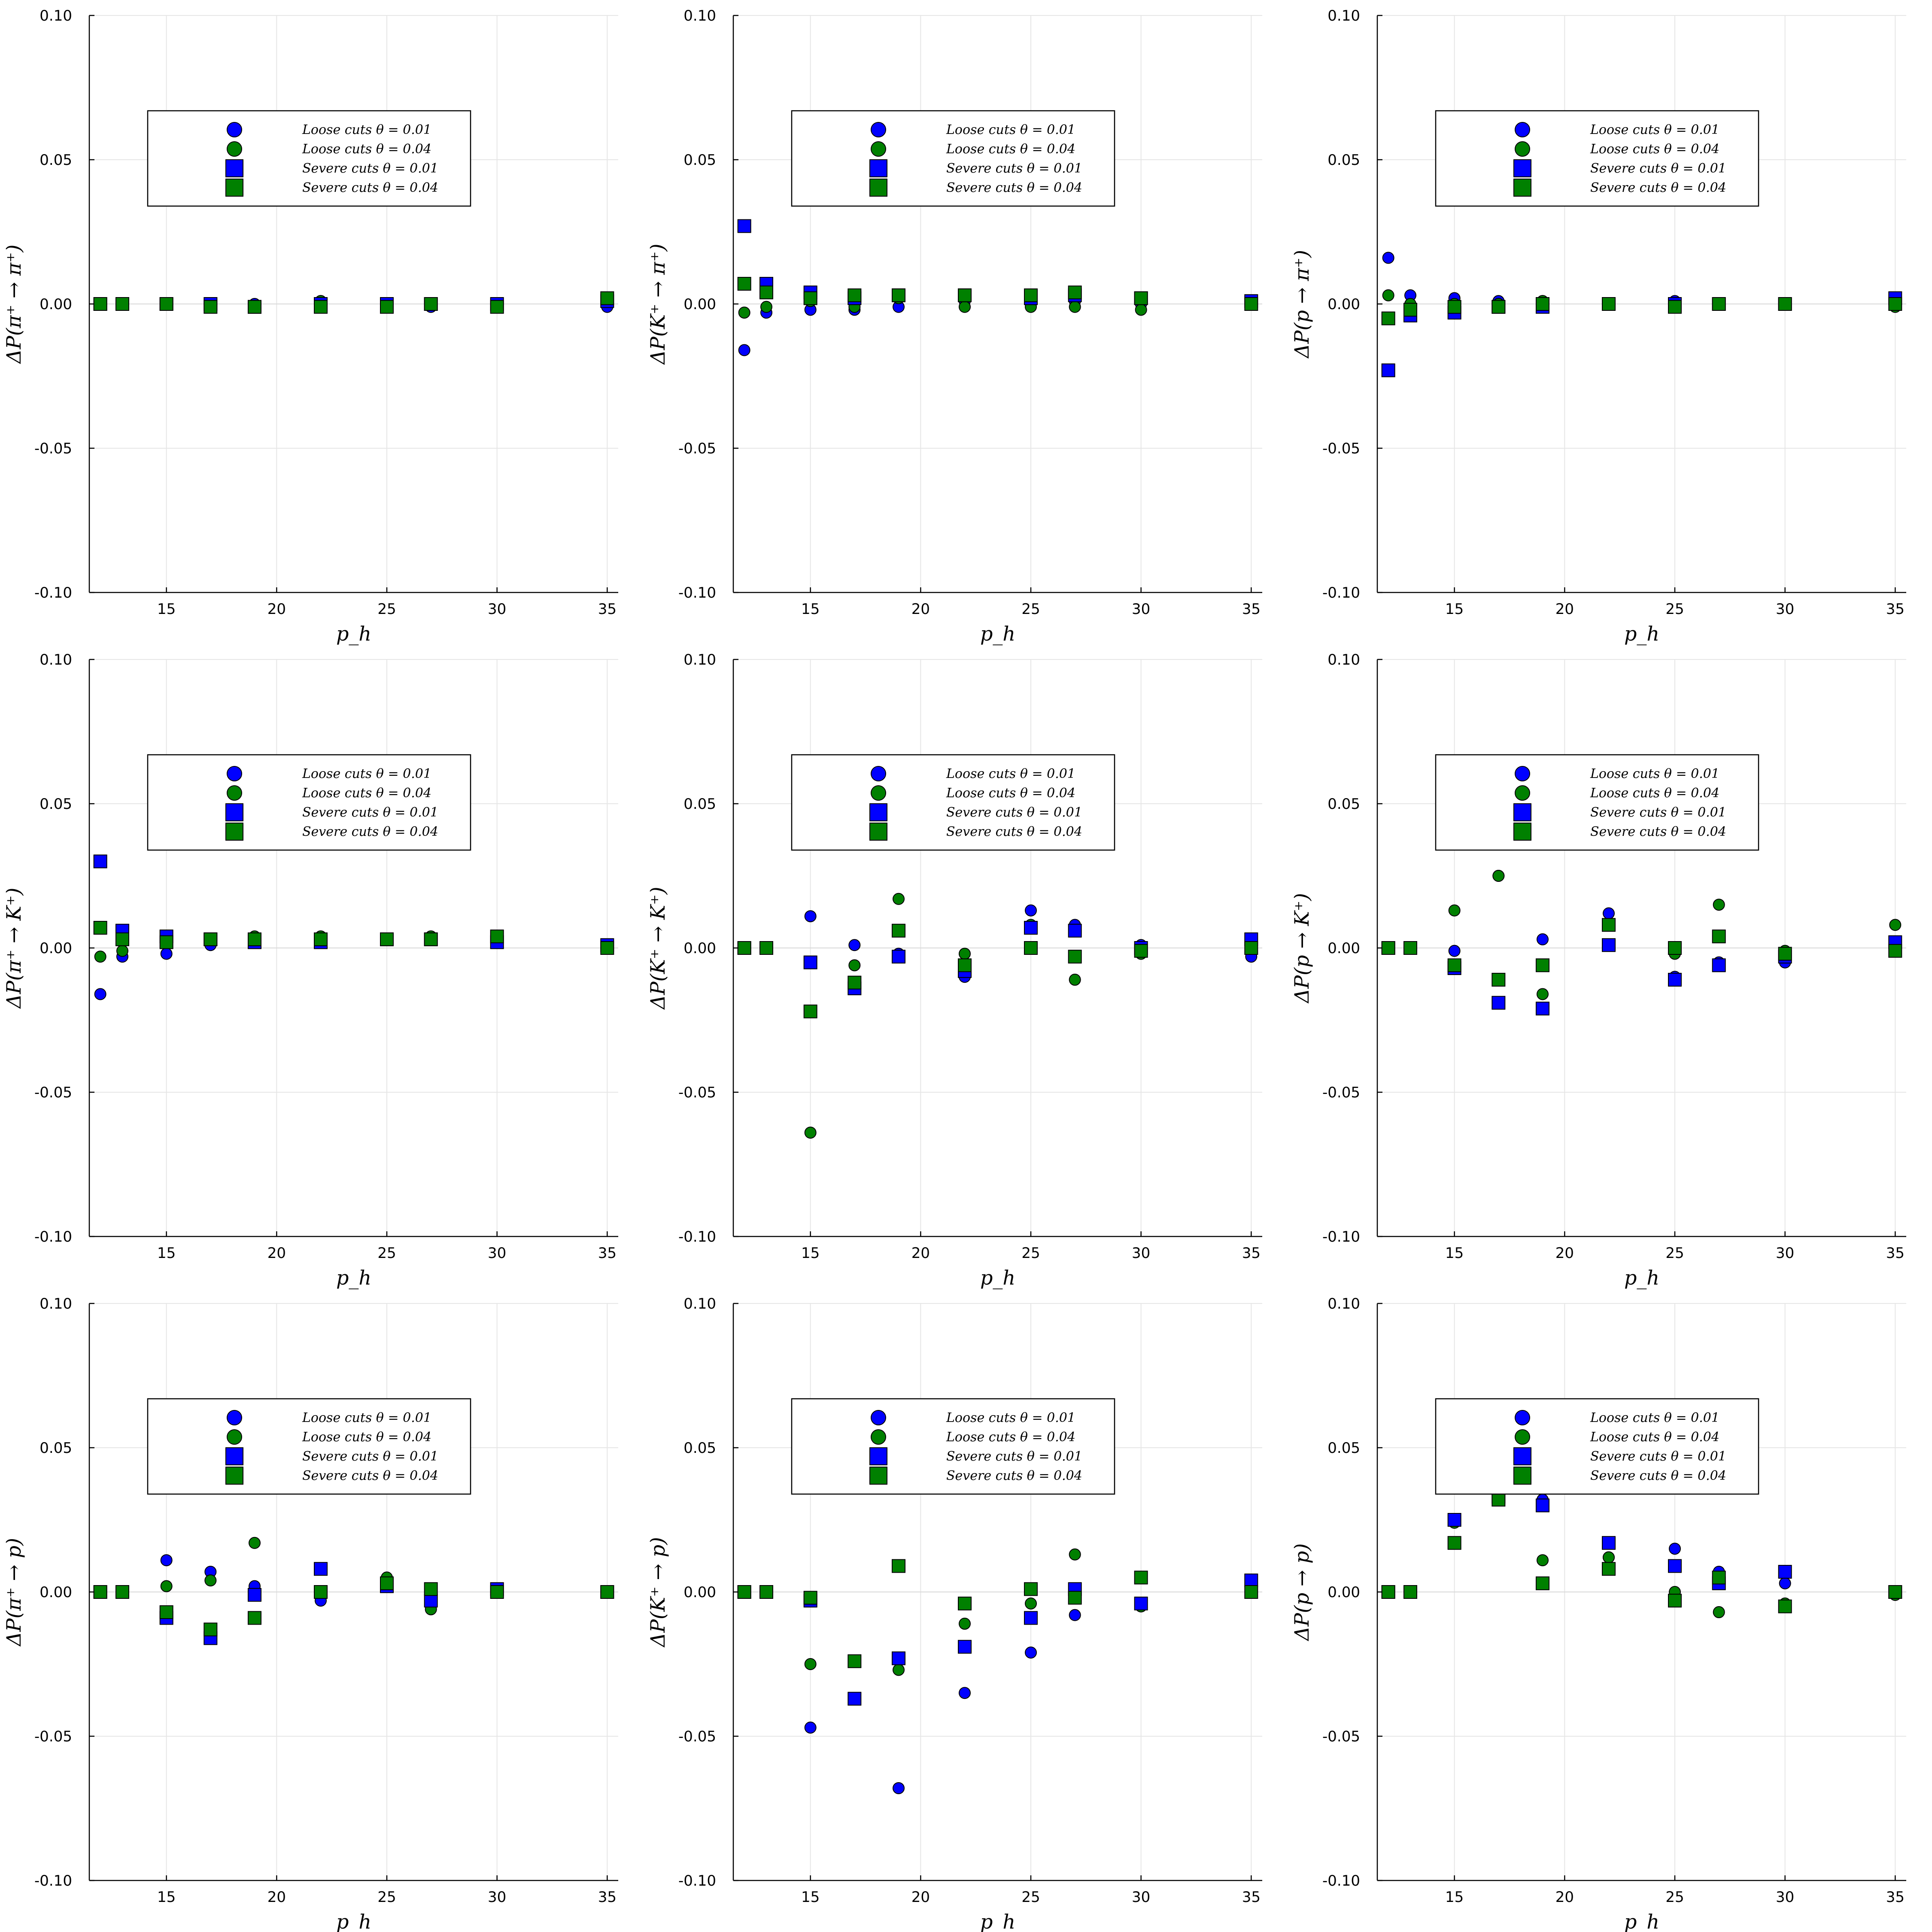 The height and width of the screenshot is (1932, 1932). I want to click on y-tick-label: -0.10, so click(53, 1236).